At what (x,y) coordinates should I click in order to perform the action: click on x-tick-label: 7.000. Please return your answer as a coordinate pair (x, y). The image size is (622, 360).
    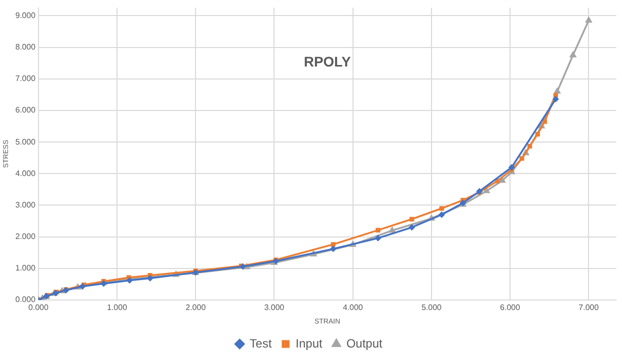
    Looking at the image, I should click on (589, 307).